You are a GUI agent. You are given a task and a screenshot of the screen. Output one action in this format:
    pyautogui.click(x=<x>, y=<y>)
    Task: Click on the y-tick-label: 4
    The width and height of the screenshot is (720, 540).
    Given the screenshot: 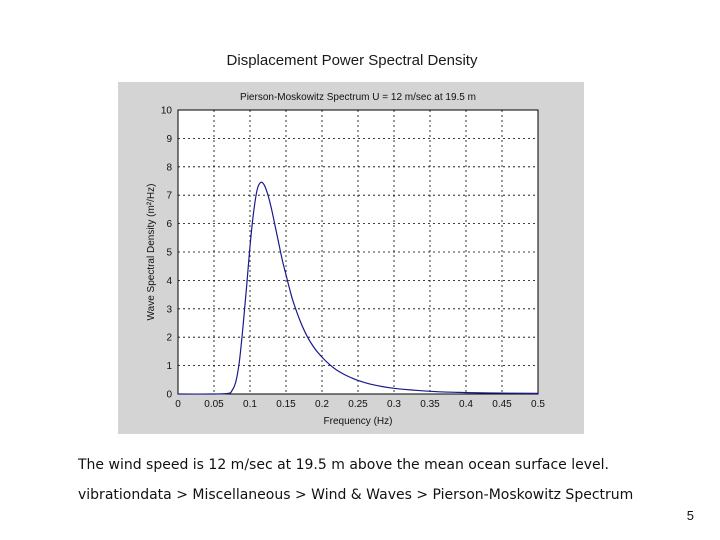 What is the action you would take?
    pyautogui.click(x=169, y=281)
    